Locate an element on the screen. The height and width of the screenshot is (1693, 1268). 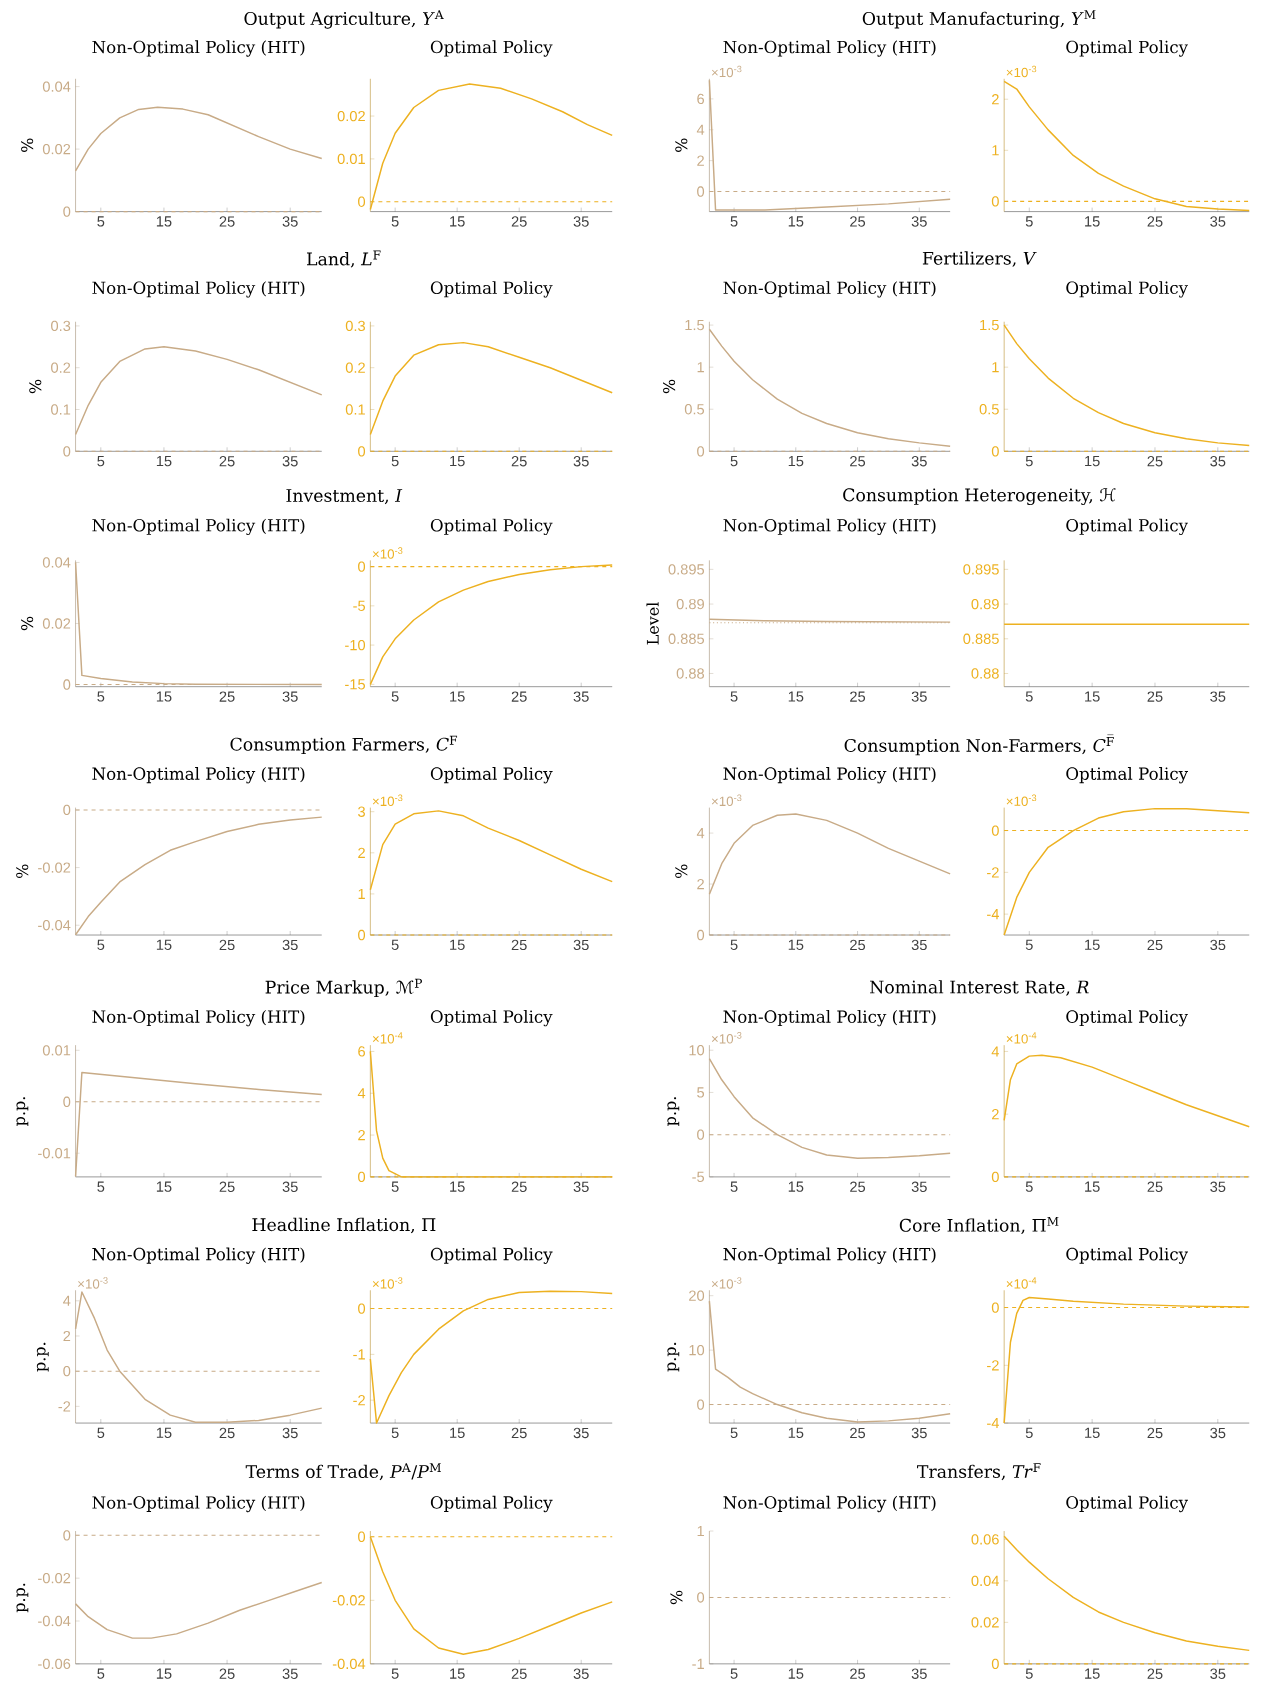
chart-title: Investment, I is located at coordinates (344, 497).